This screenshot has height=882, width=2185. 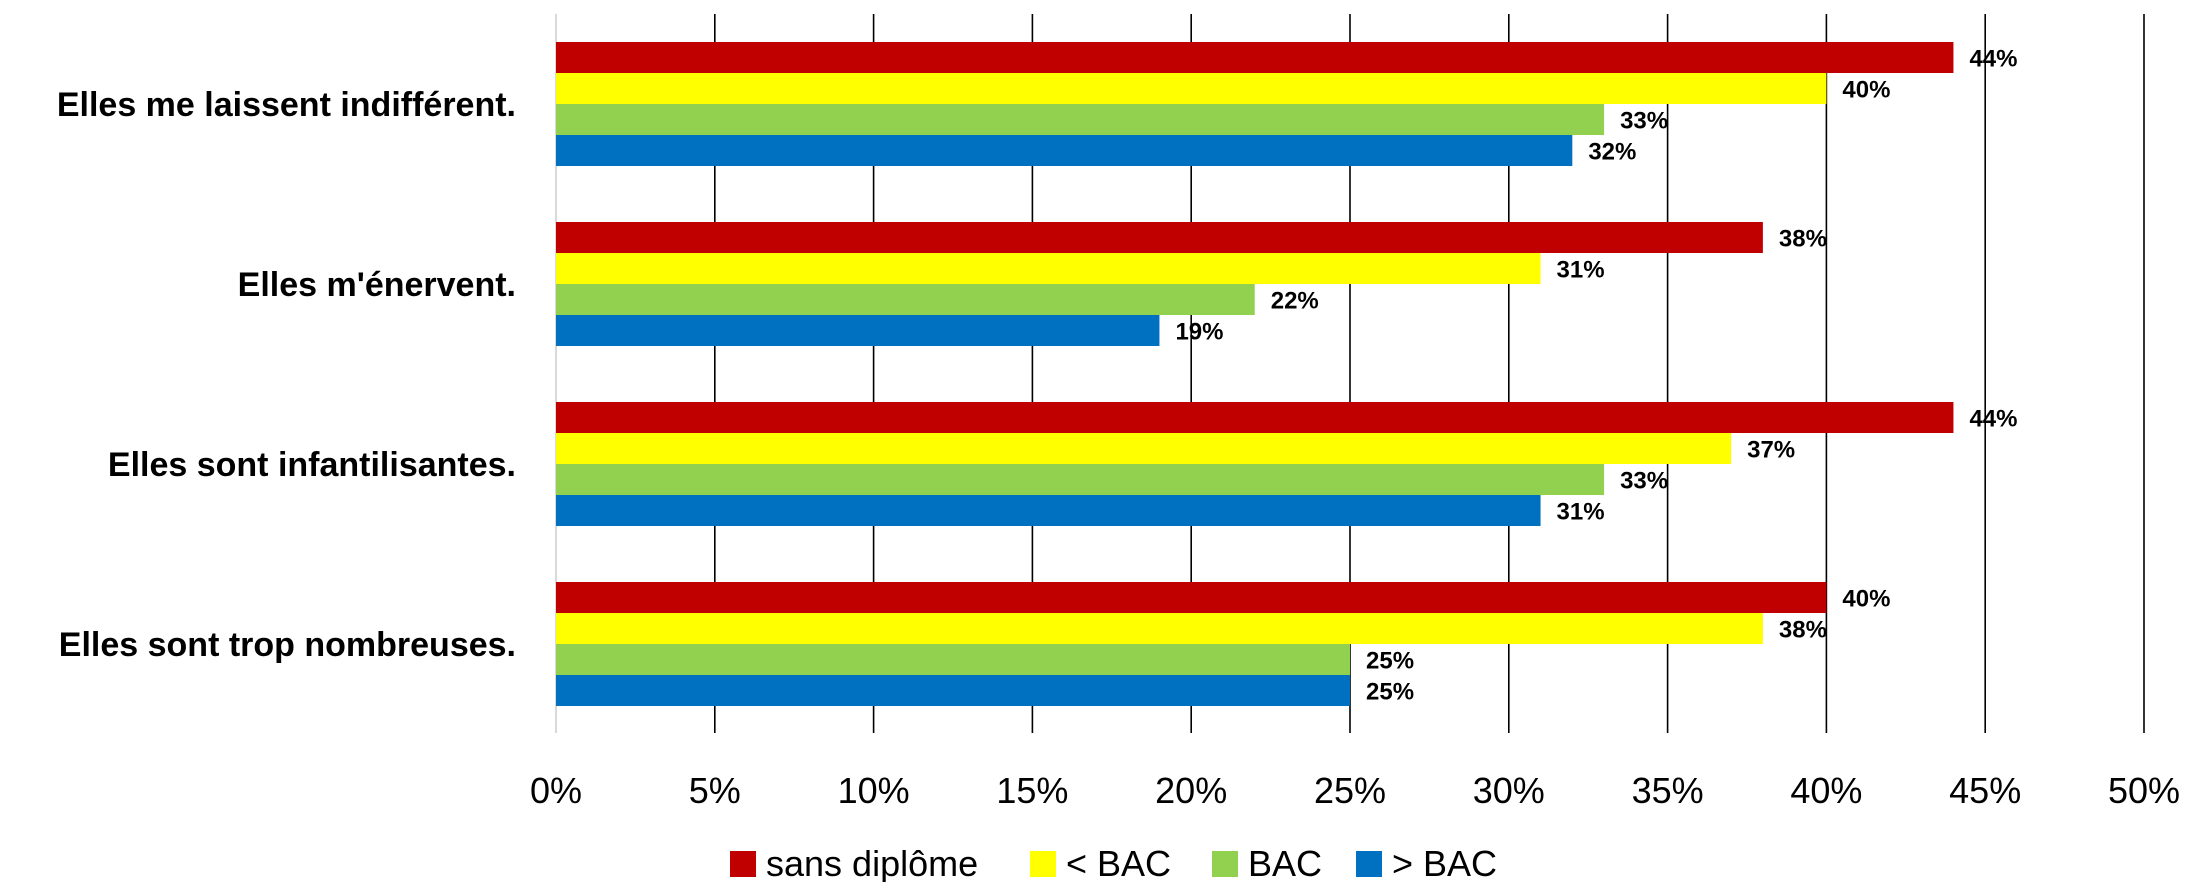 I want to click on x-tick-label: 15%, so click(x=1032, y=790).